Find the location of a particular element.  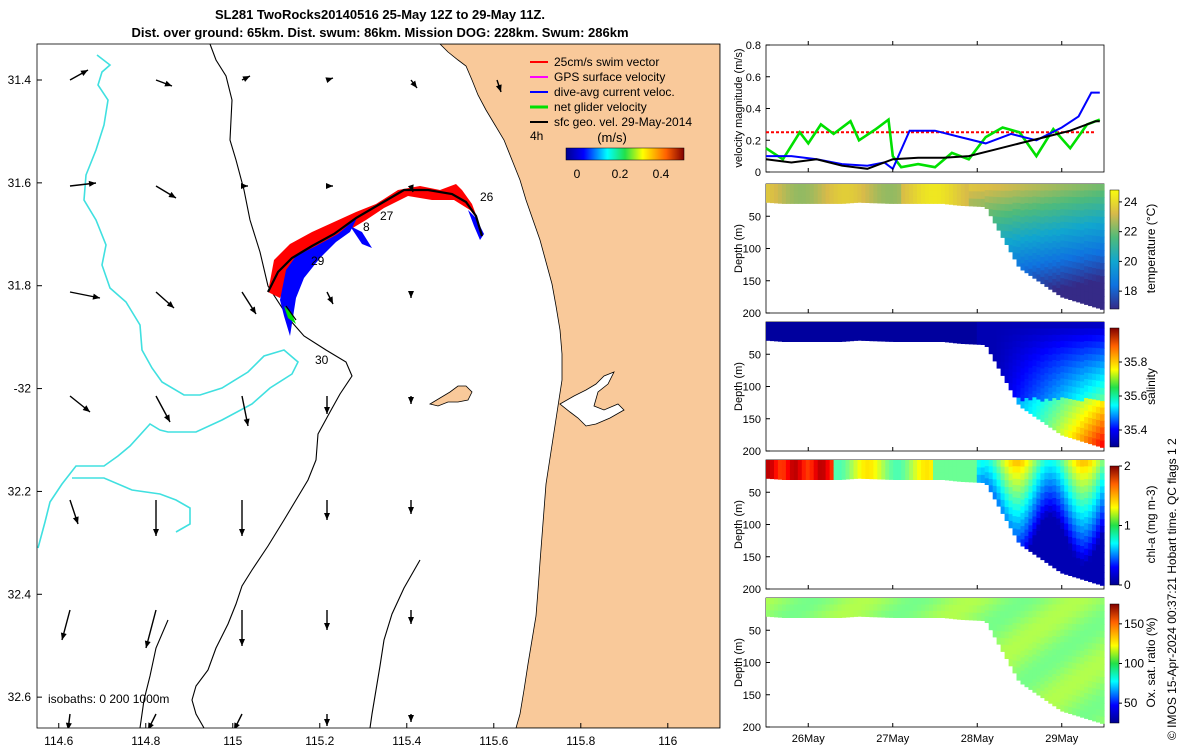

map-y-tick-label-5: 32.4 is located at coordinates (20, 594).